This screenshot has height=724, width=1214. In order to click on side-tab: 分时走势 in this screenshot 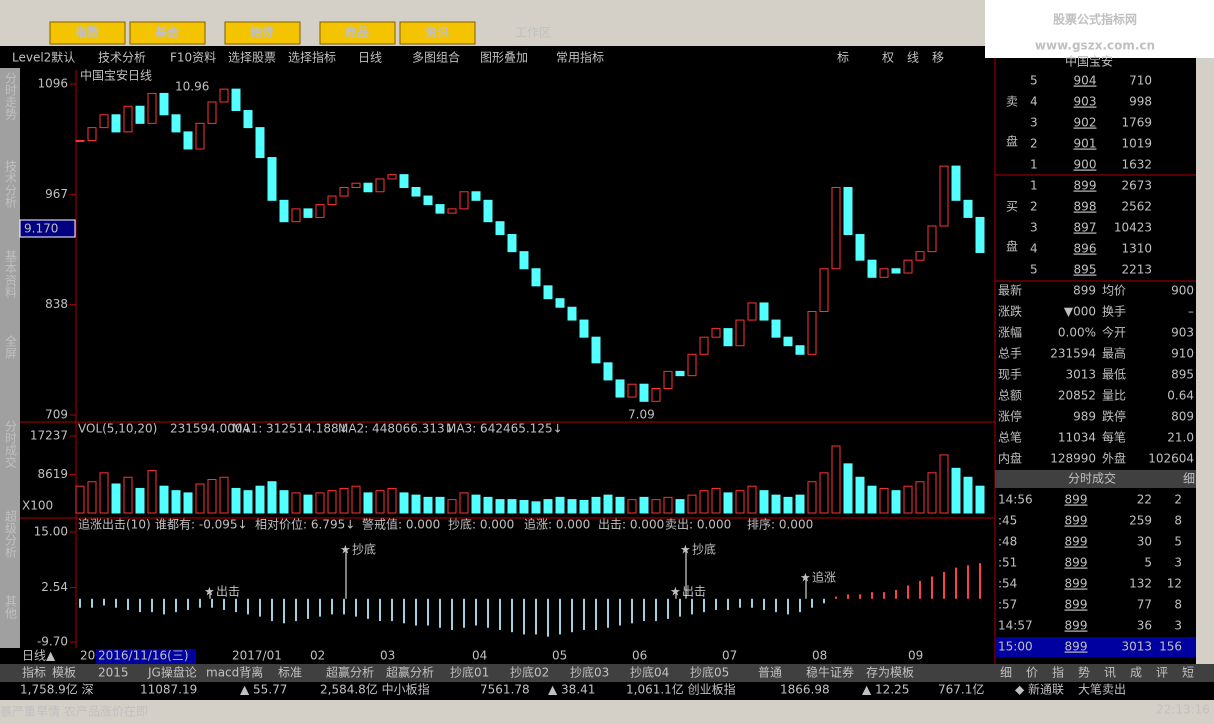, I will do `click(11, 96)`.